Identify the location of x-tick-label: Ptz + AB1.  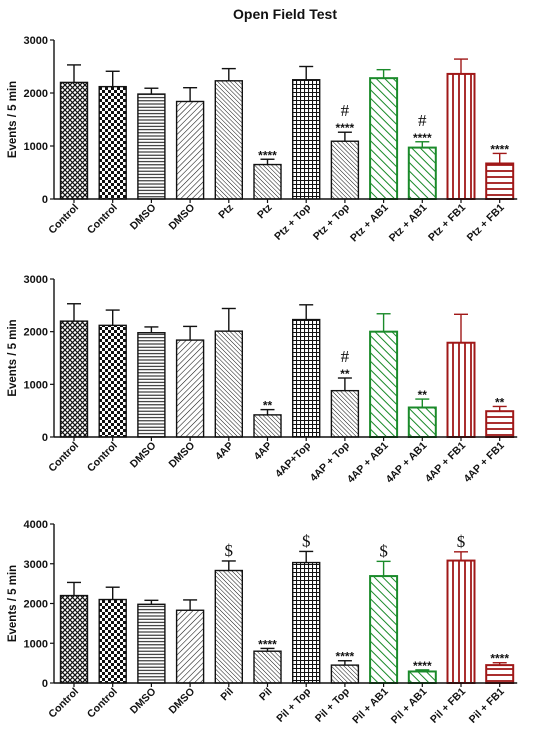
(369, 223).